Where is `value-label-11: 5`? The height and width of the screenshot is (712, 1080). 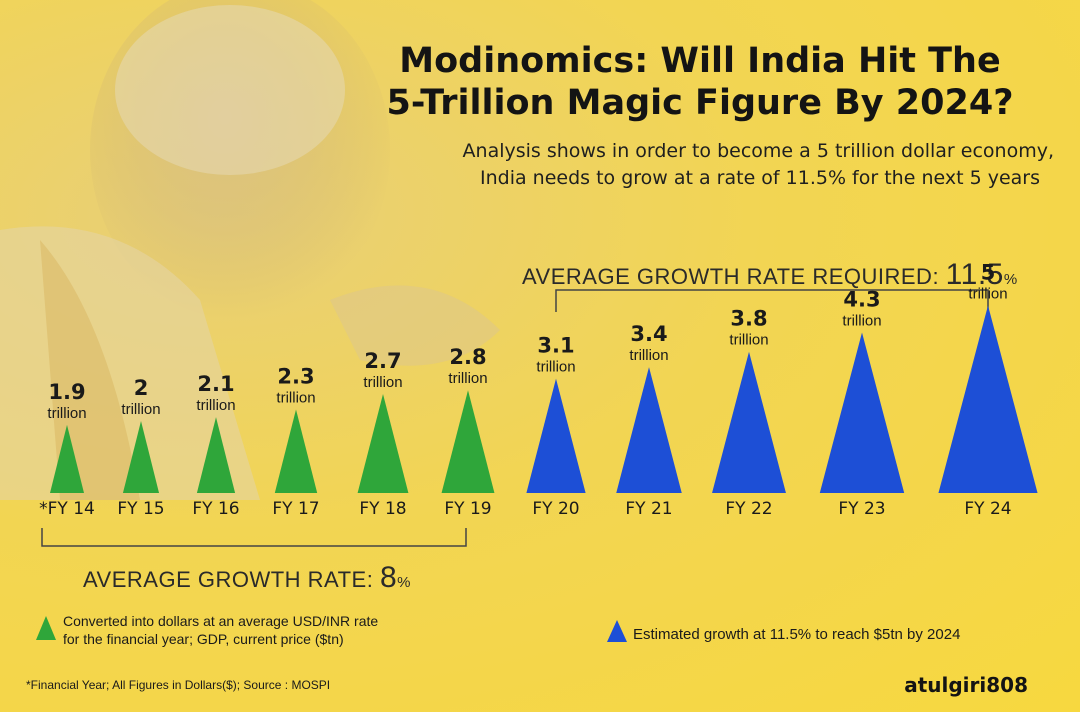
value-label-11: 5 is located at coordinates (988, 273).